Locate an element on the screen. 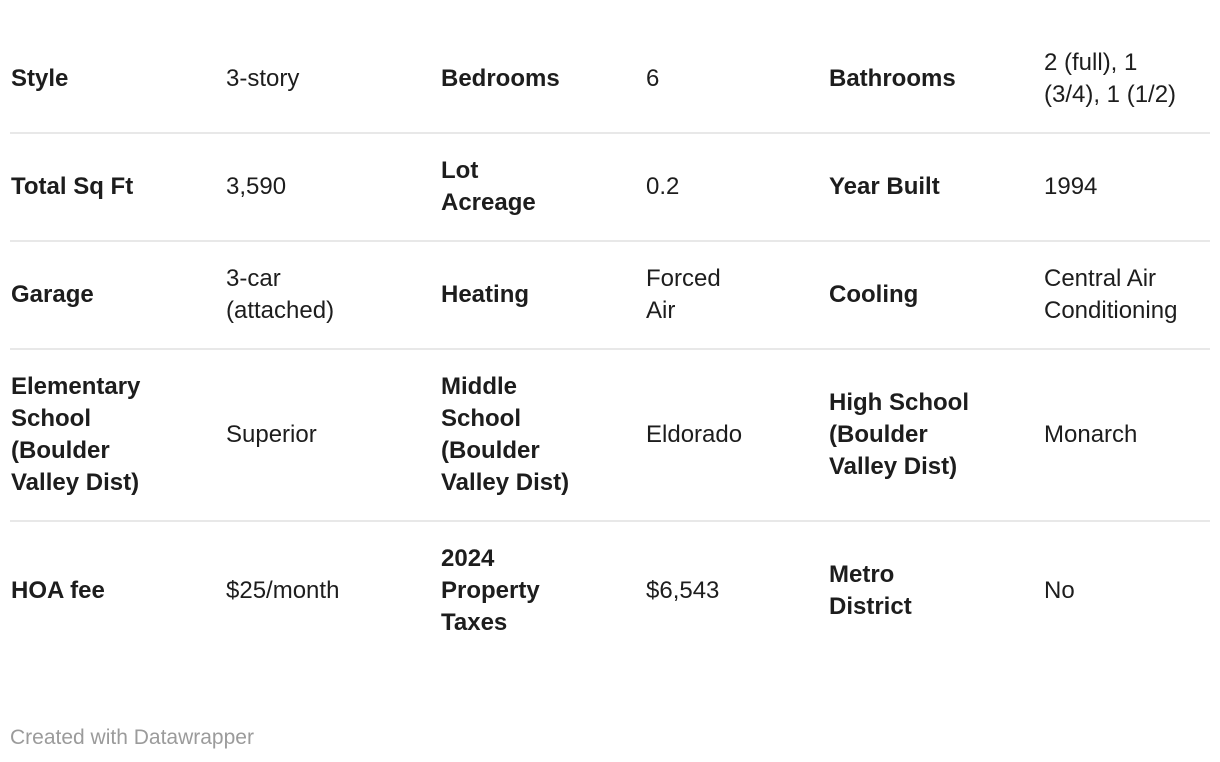  field-value-cell: 3-car (attached) is located at coordinates (332, 294).